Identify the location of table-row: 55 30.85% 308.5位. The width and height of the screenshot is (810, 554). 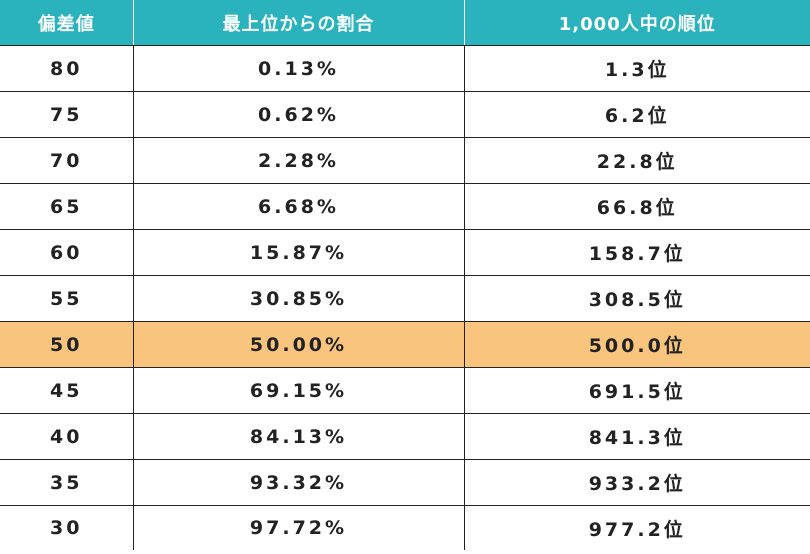
(405, 298).